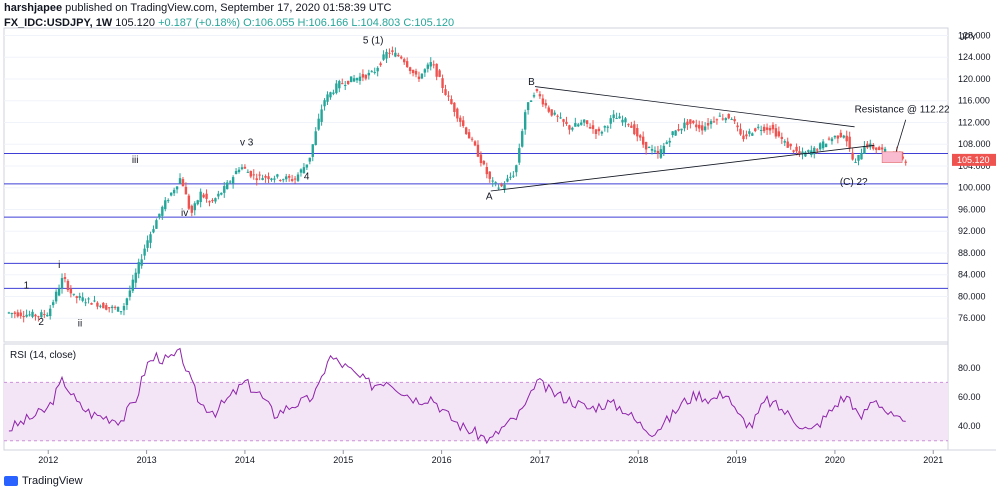 The image size is (1000, 493). Describe the element at coordinates (969, 397) in the screenshot. I see `rsi-tick-label: 60.00` at that location.